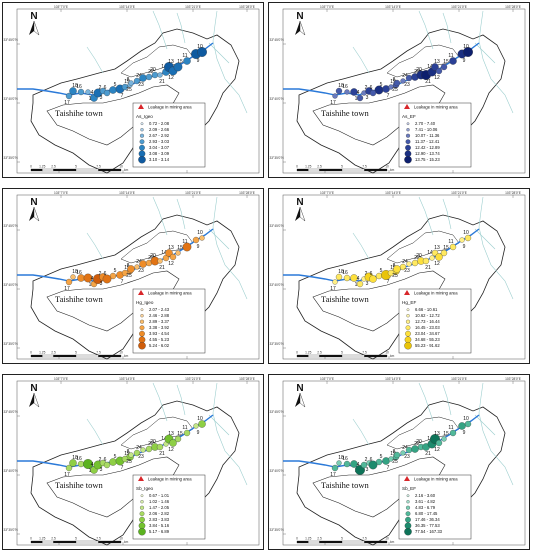 Image resolution: width=534 pixels, height=550 pixels. Describe the element at coordinates (427, 153) in the screenshot. I see `legend-class-label: 12.90 - 13.74` at that location.